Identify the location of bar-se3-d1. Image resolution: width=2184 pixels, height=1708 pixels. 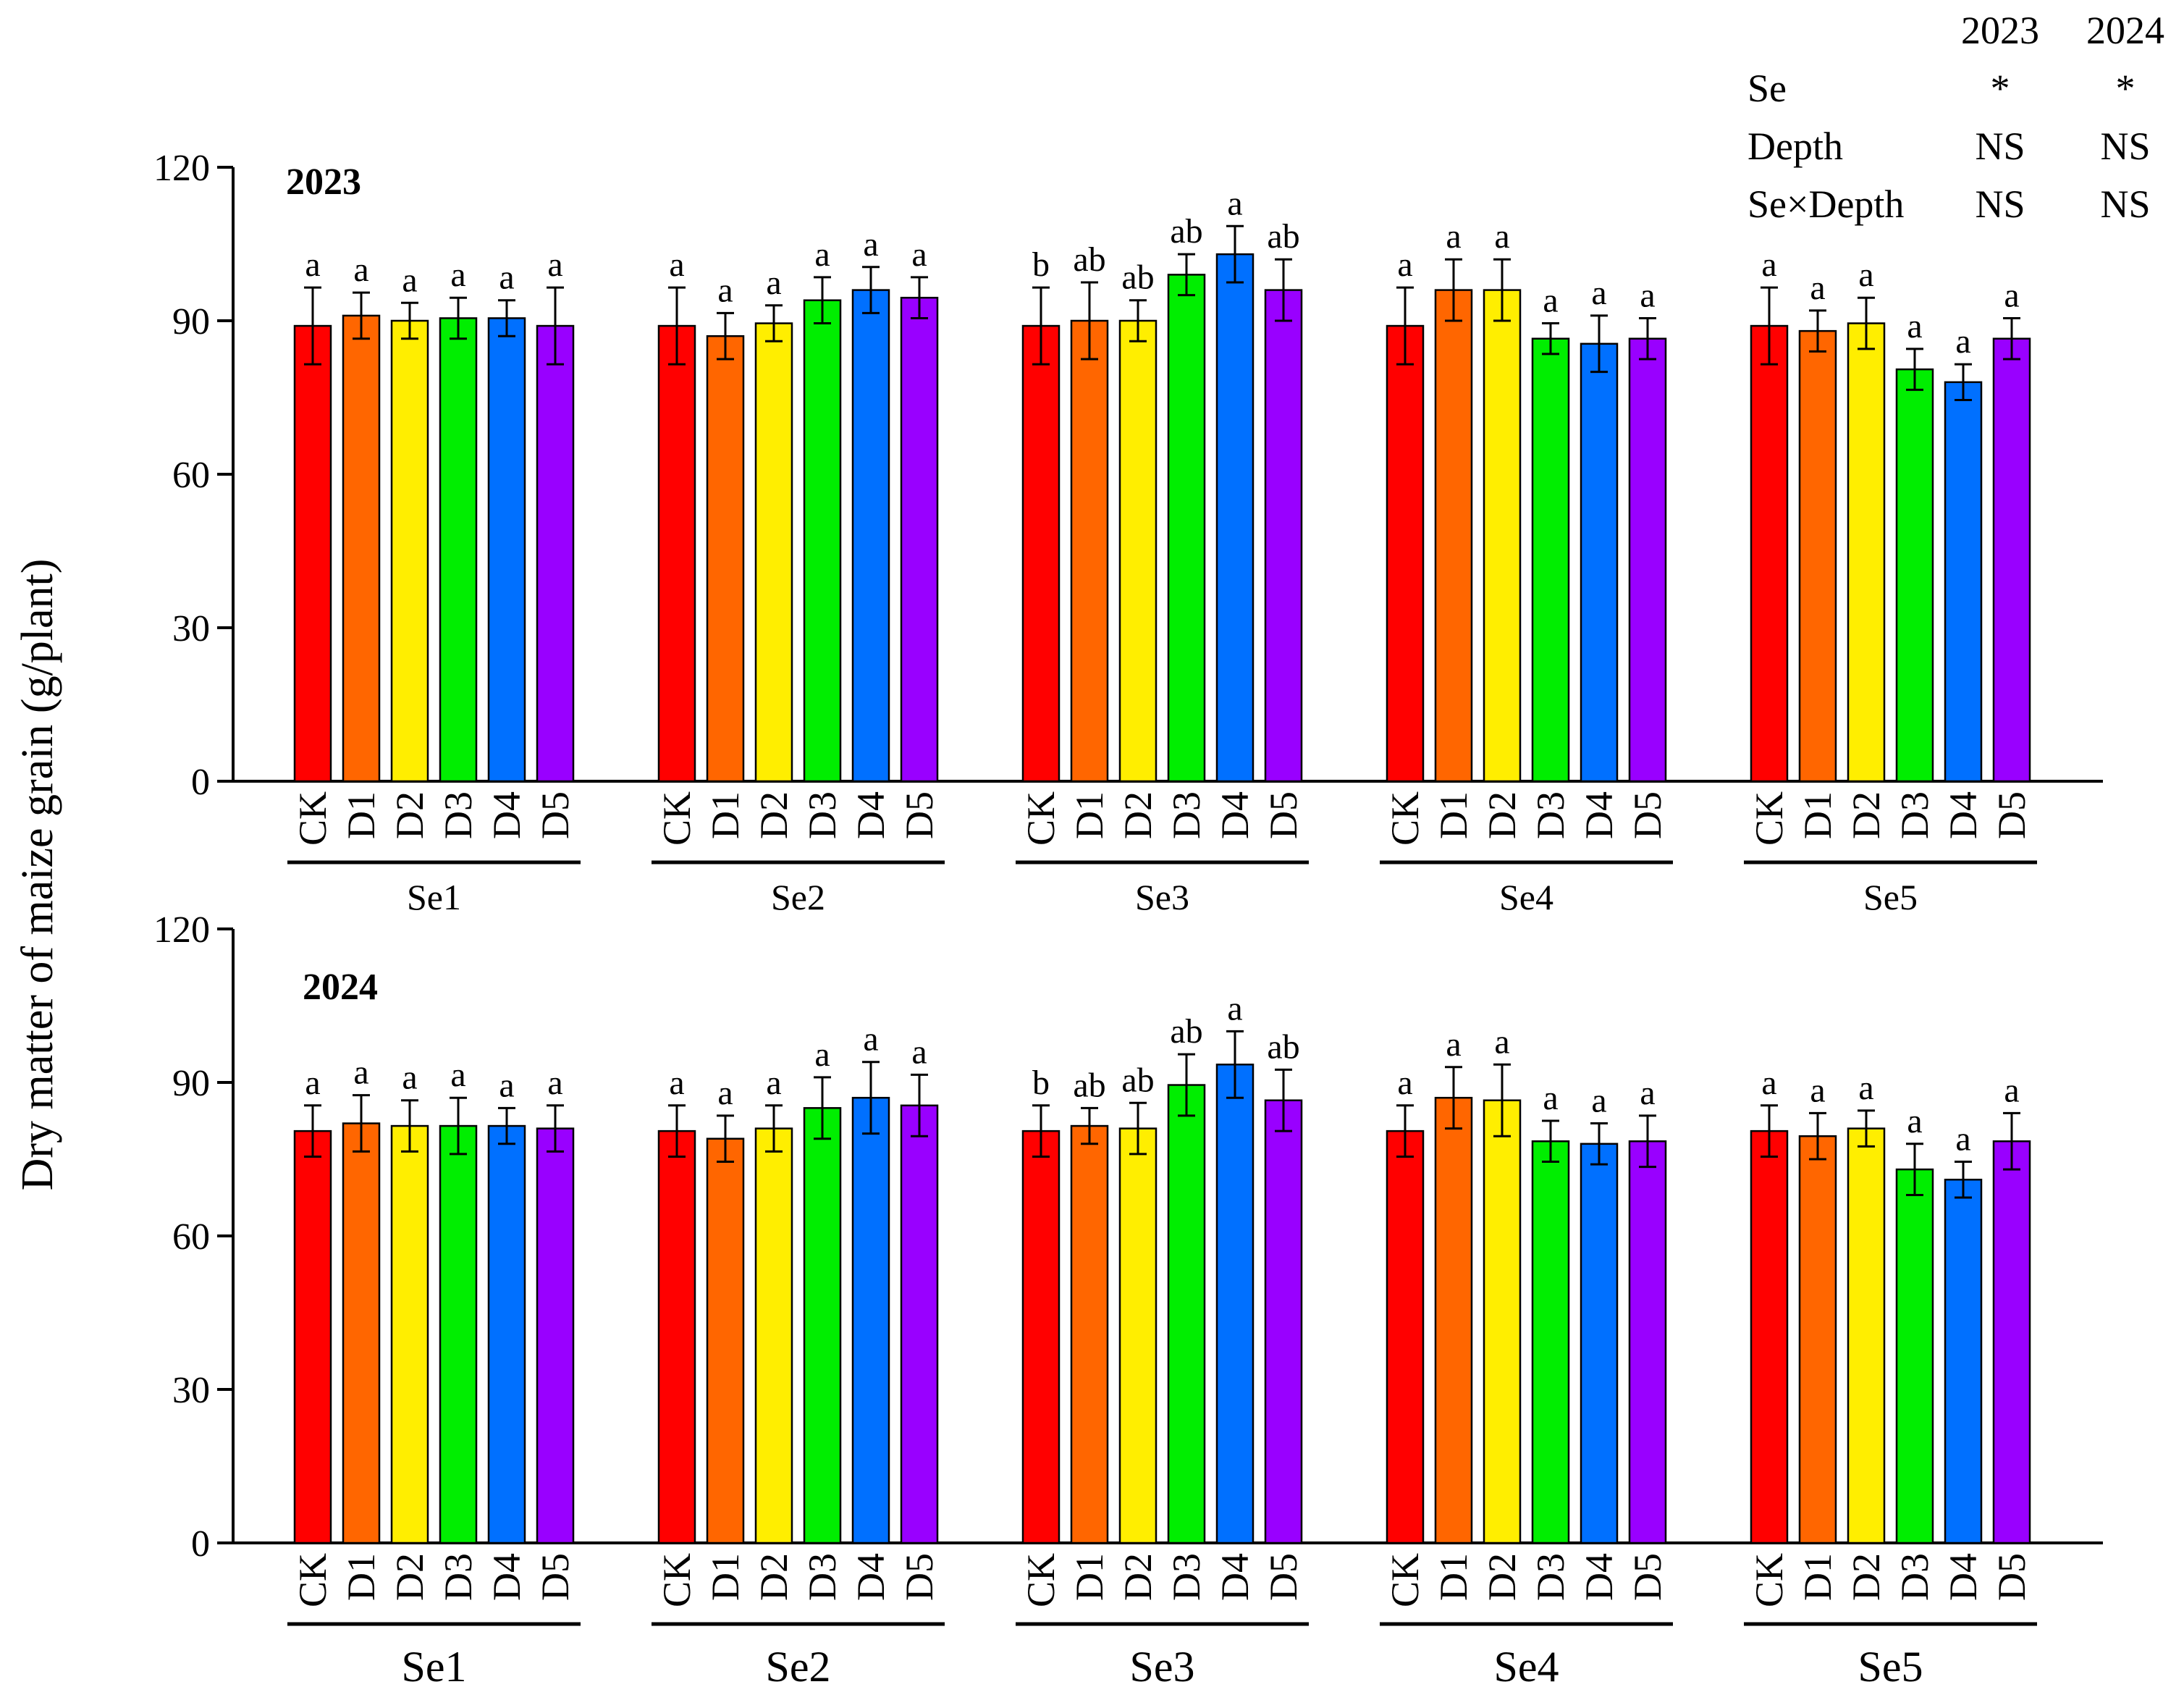
(1089, 551).